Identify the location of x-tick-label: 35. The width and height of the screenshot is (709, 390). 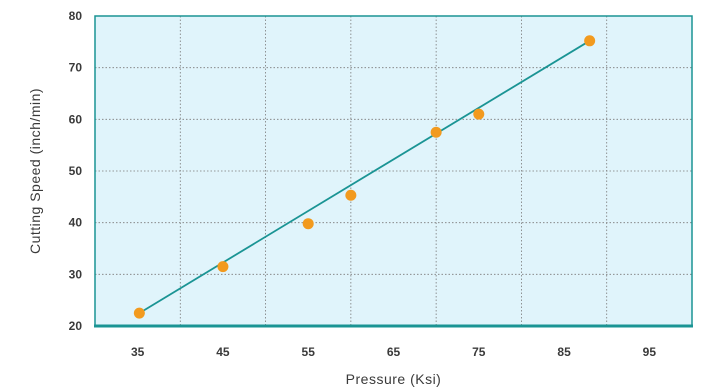
(138, 352).